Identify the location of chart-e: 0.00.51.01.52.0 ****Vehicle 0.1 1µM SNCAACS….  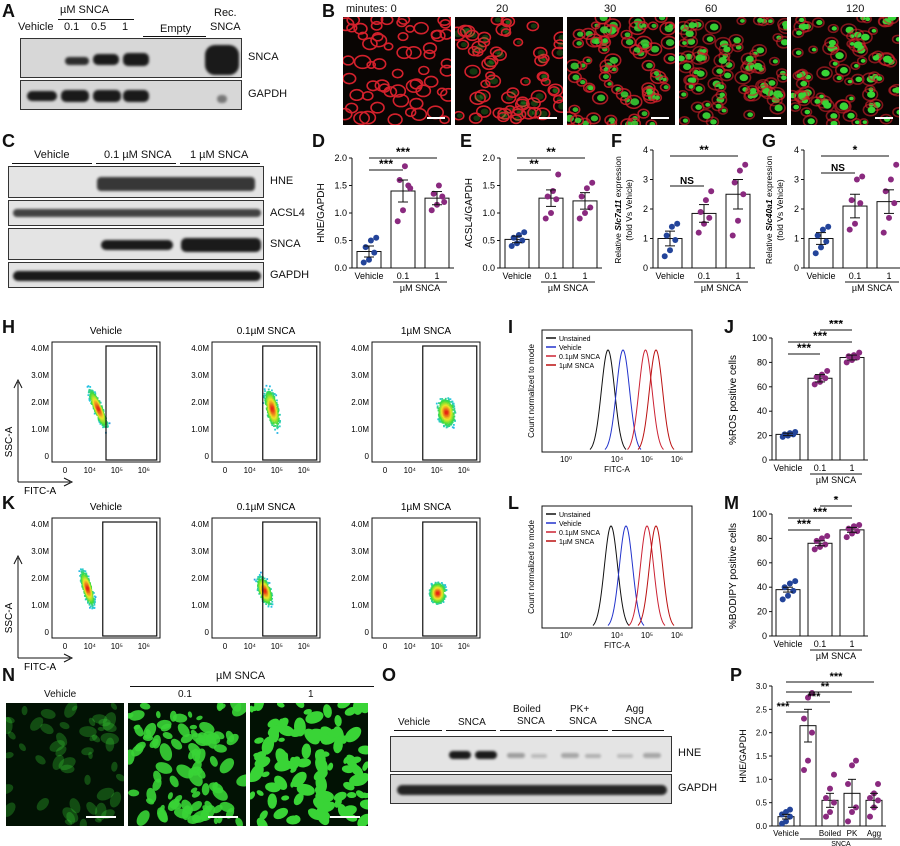
(533, 219).